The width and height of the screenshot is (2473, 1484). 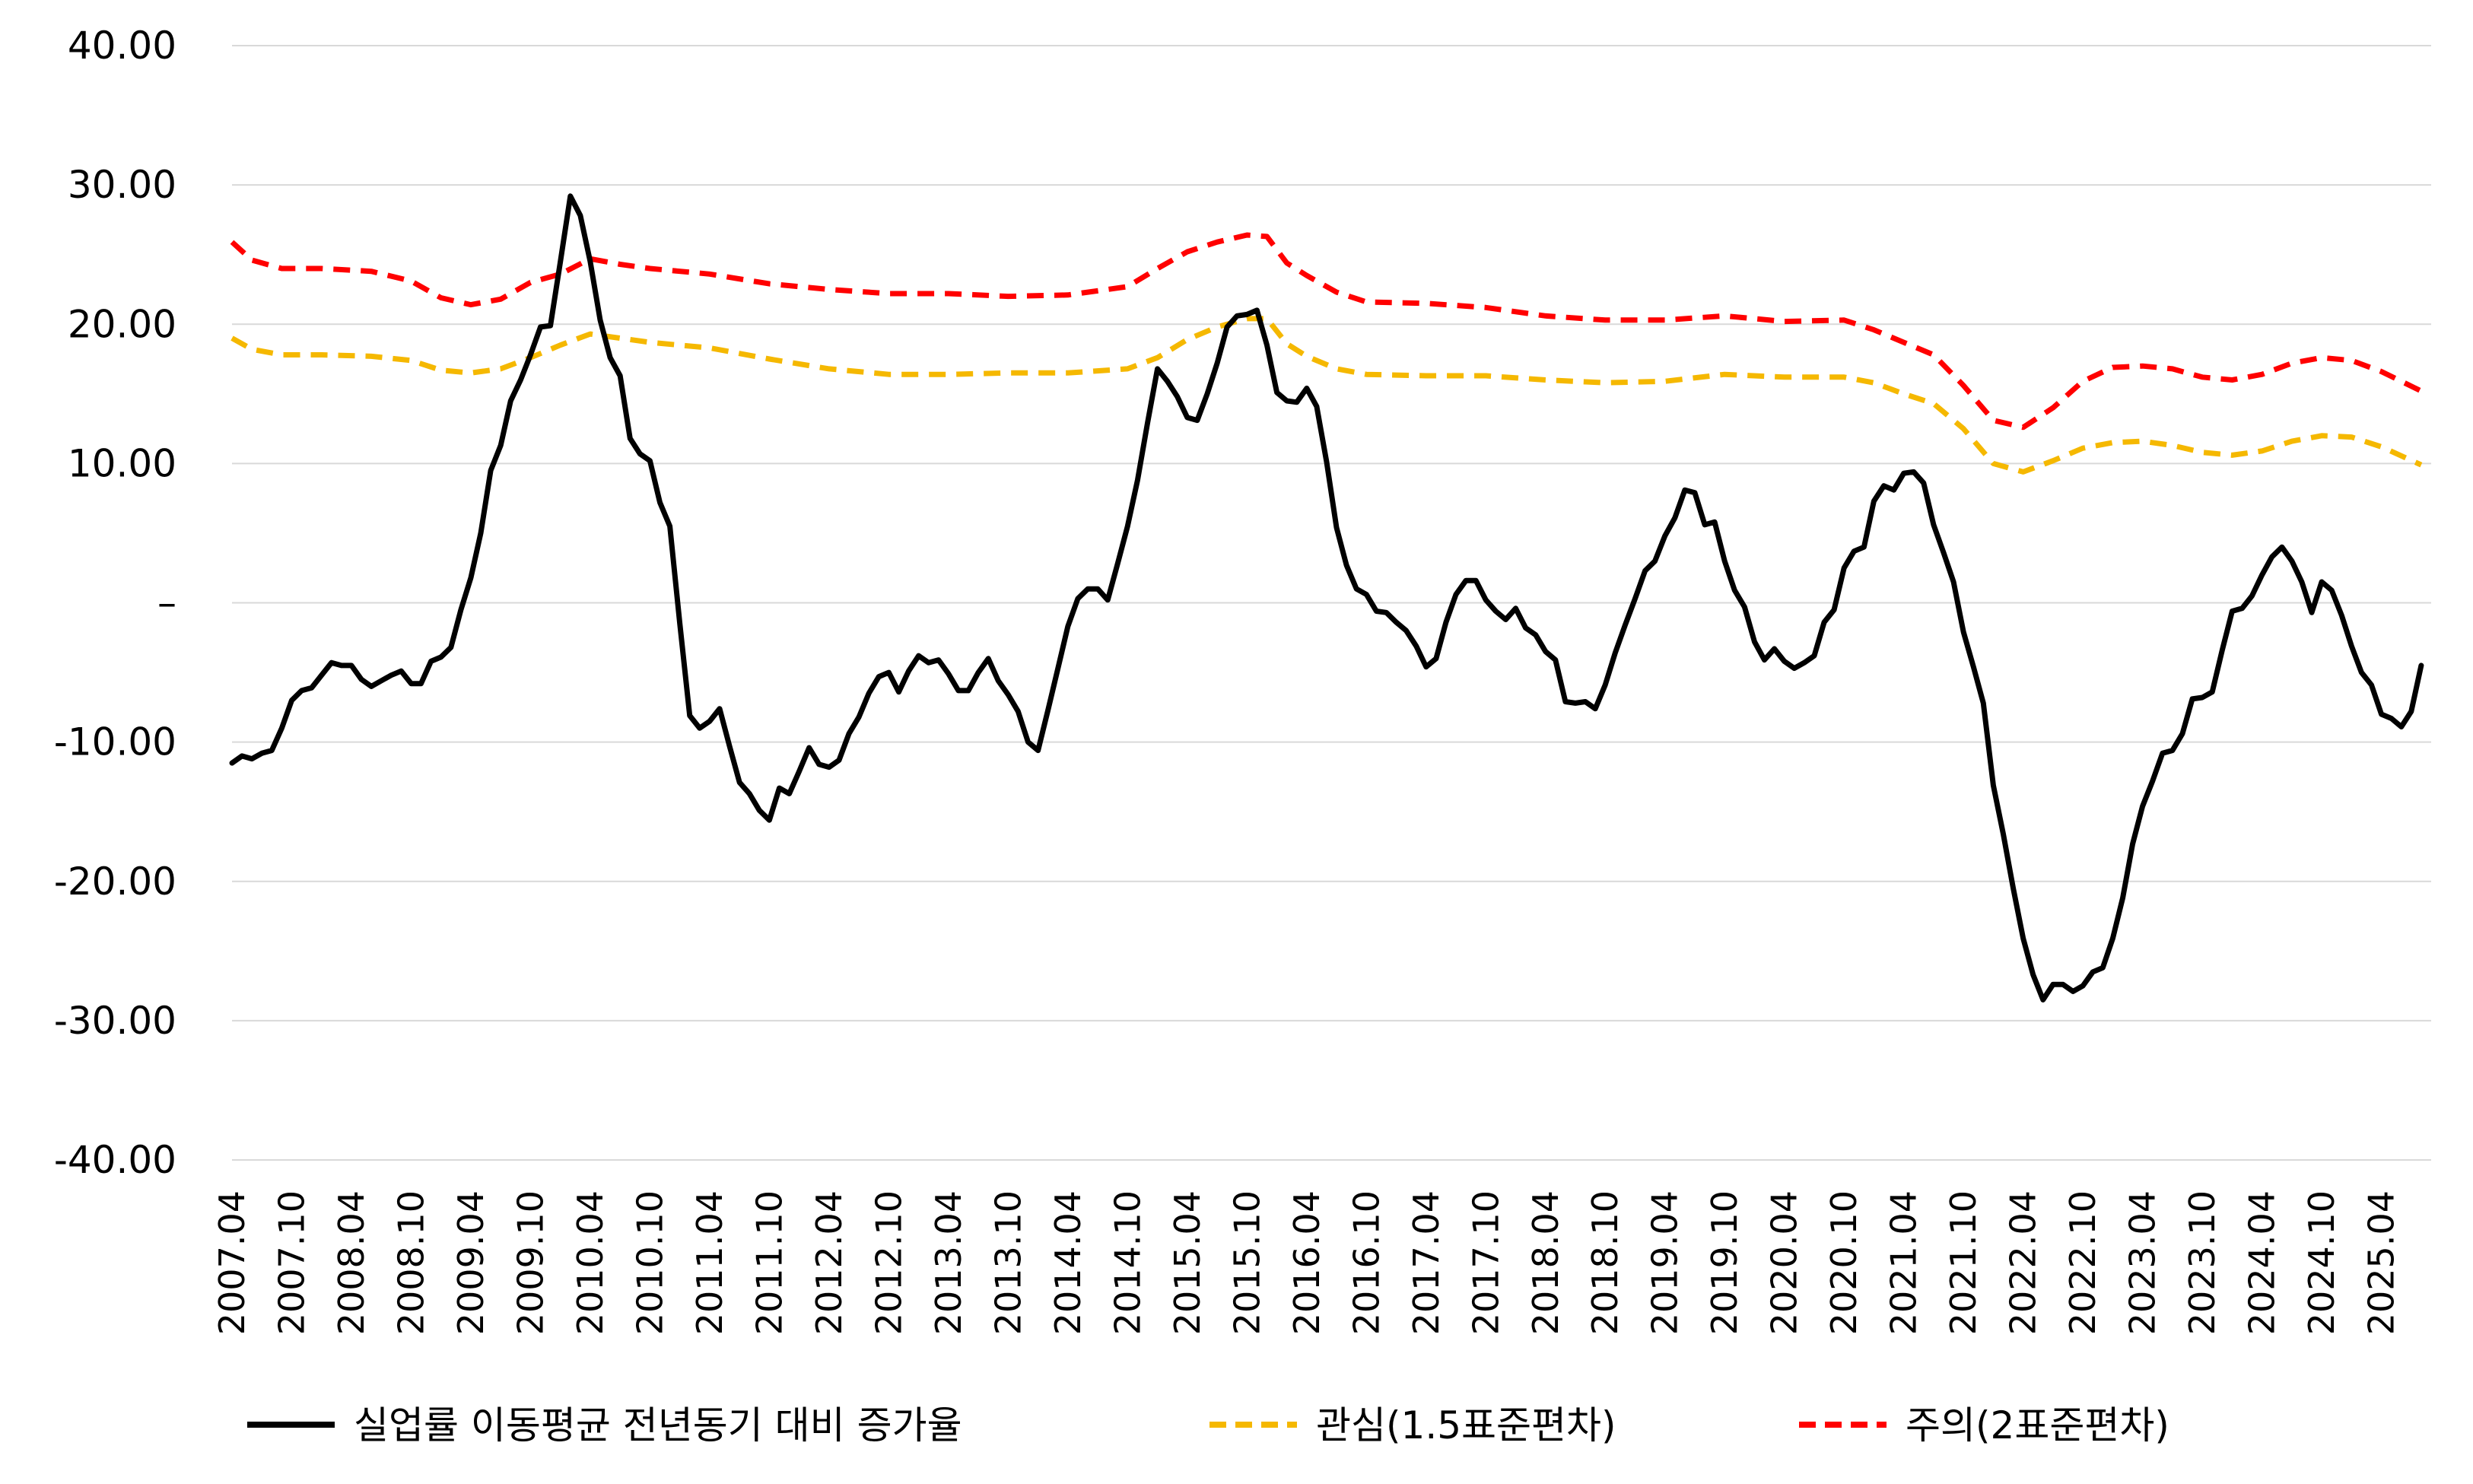 What do you see at coordinates (1843, 1262) in the screenshot?
I see `x-tick-label: 2020.10` at bounding box center [1843, 1262].